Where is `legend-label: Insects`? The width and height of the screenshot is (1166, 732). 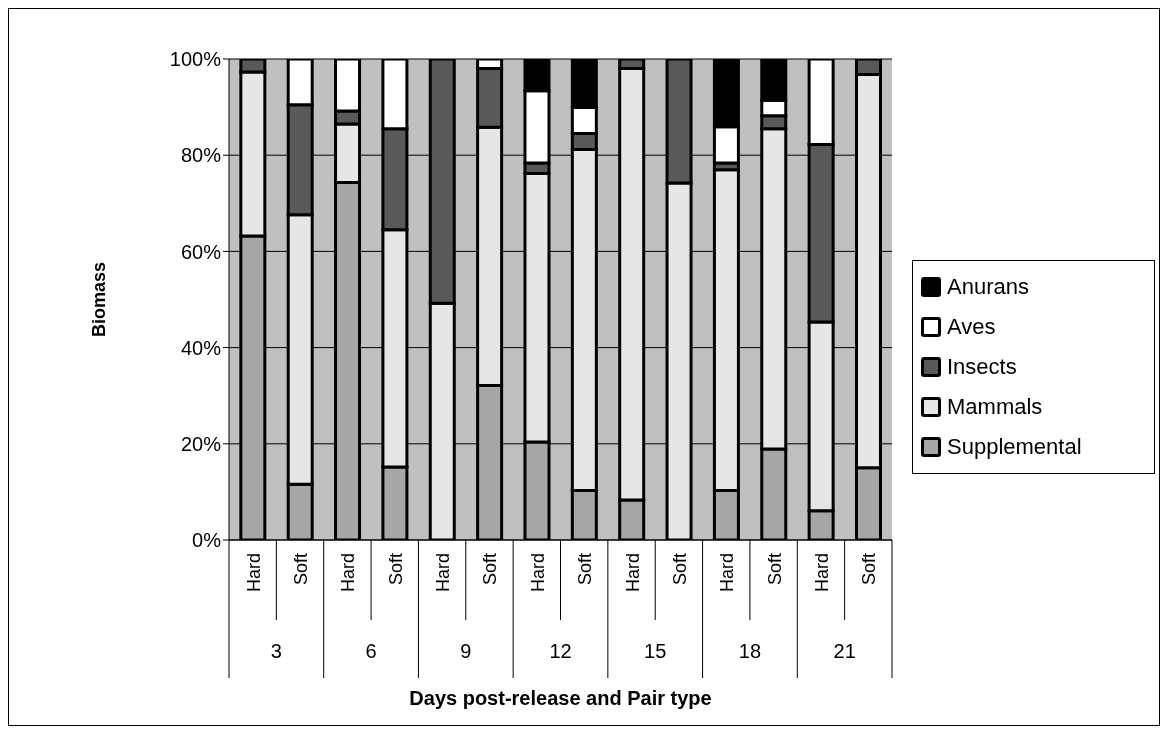
legend-label: Insects is located at coordinates (982, 367).